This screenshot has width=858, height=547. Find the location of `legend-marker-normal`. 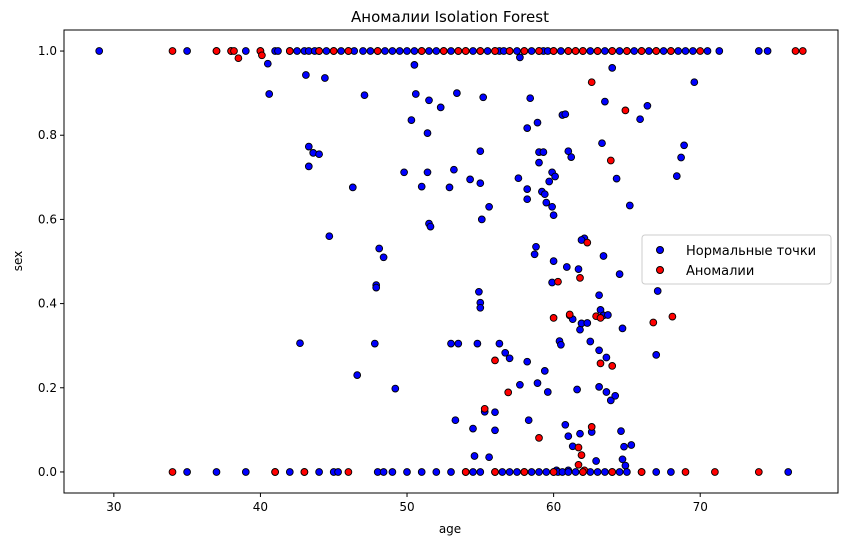

legend-marker-normal is located at coordinates (660, 250).